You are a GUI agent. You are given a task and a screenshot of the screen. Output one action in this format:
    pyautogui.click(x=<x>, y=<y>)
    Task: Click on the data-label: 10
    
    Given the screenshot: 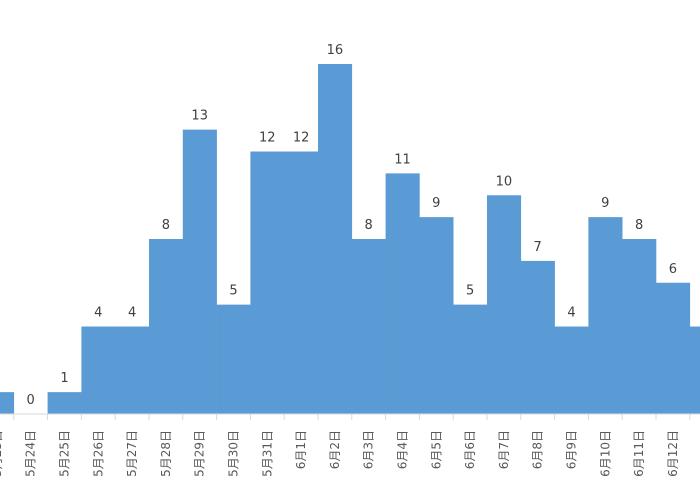 What is the action you would take?
    pyautogui.click(x=504, y=181)
    